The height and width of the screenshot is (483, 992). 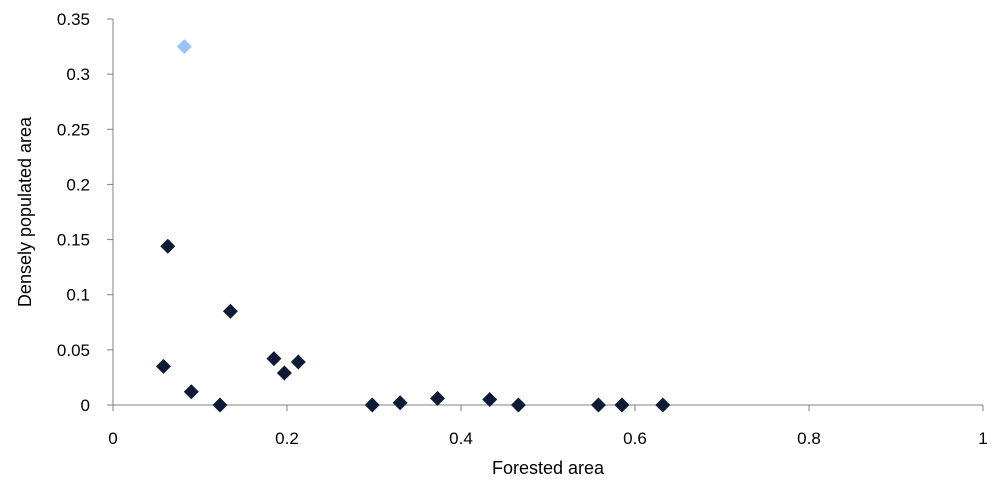 What do you see at coordinates (25, 211) in the screenshot?
I see `y-axis-title: Densely populated area` at bounding box center [25, 211].